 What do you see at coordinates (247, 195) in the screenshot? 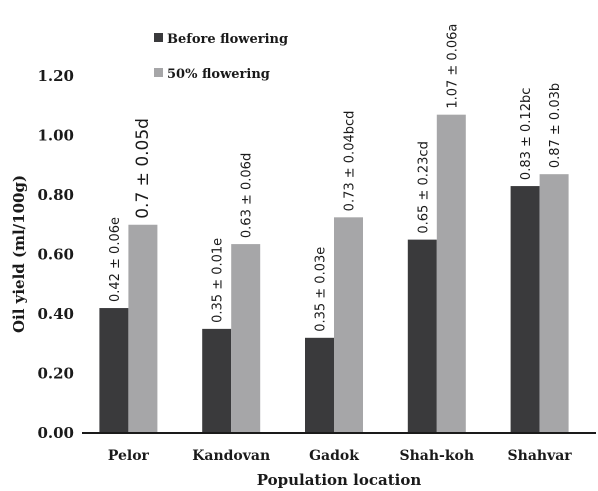
I see `data-label: 0.63 ± 0.06d` at bounding box center [247, 195].